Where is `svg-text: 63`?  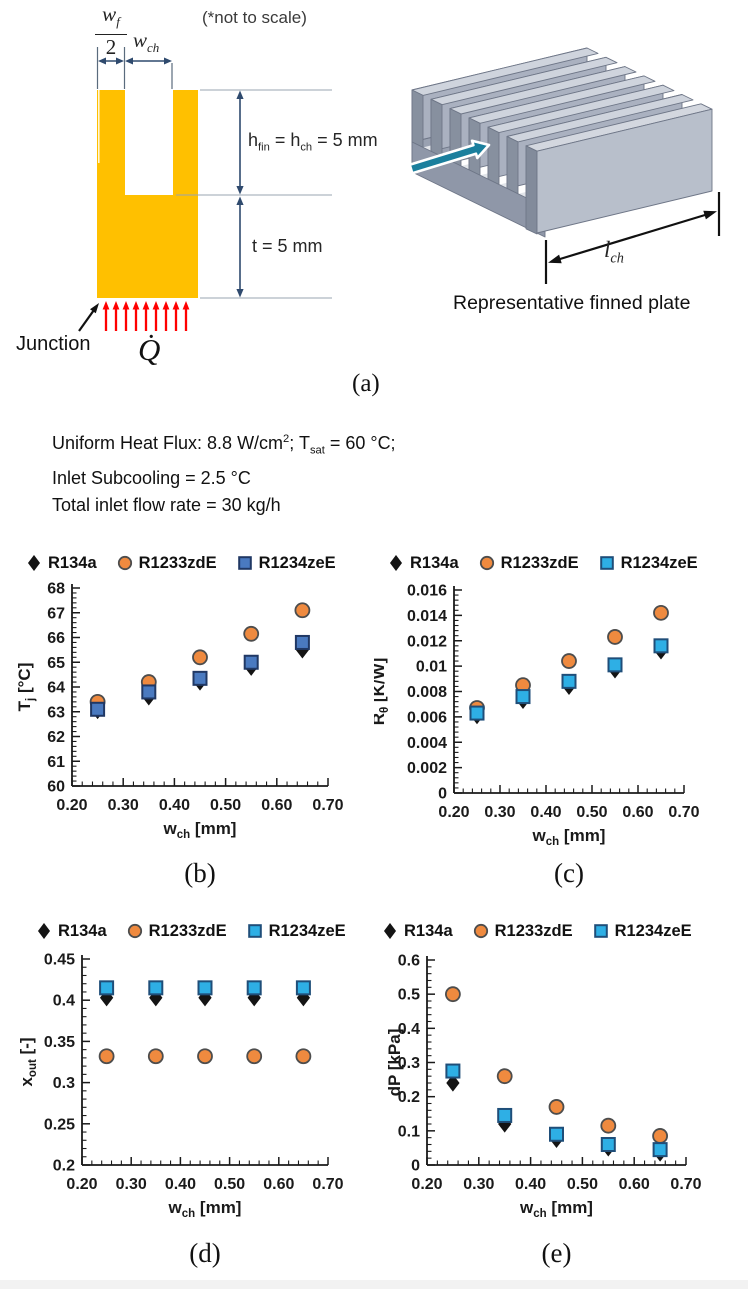
svg-text: 63 is located at coordinates (56, 712).